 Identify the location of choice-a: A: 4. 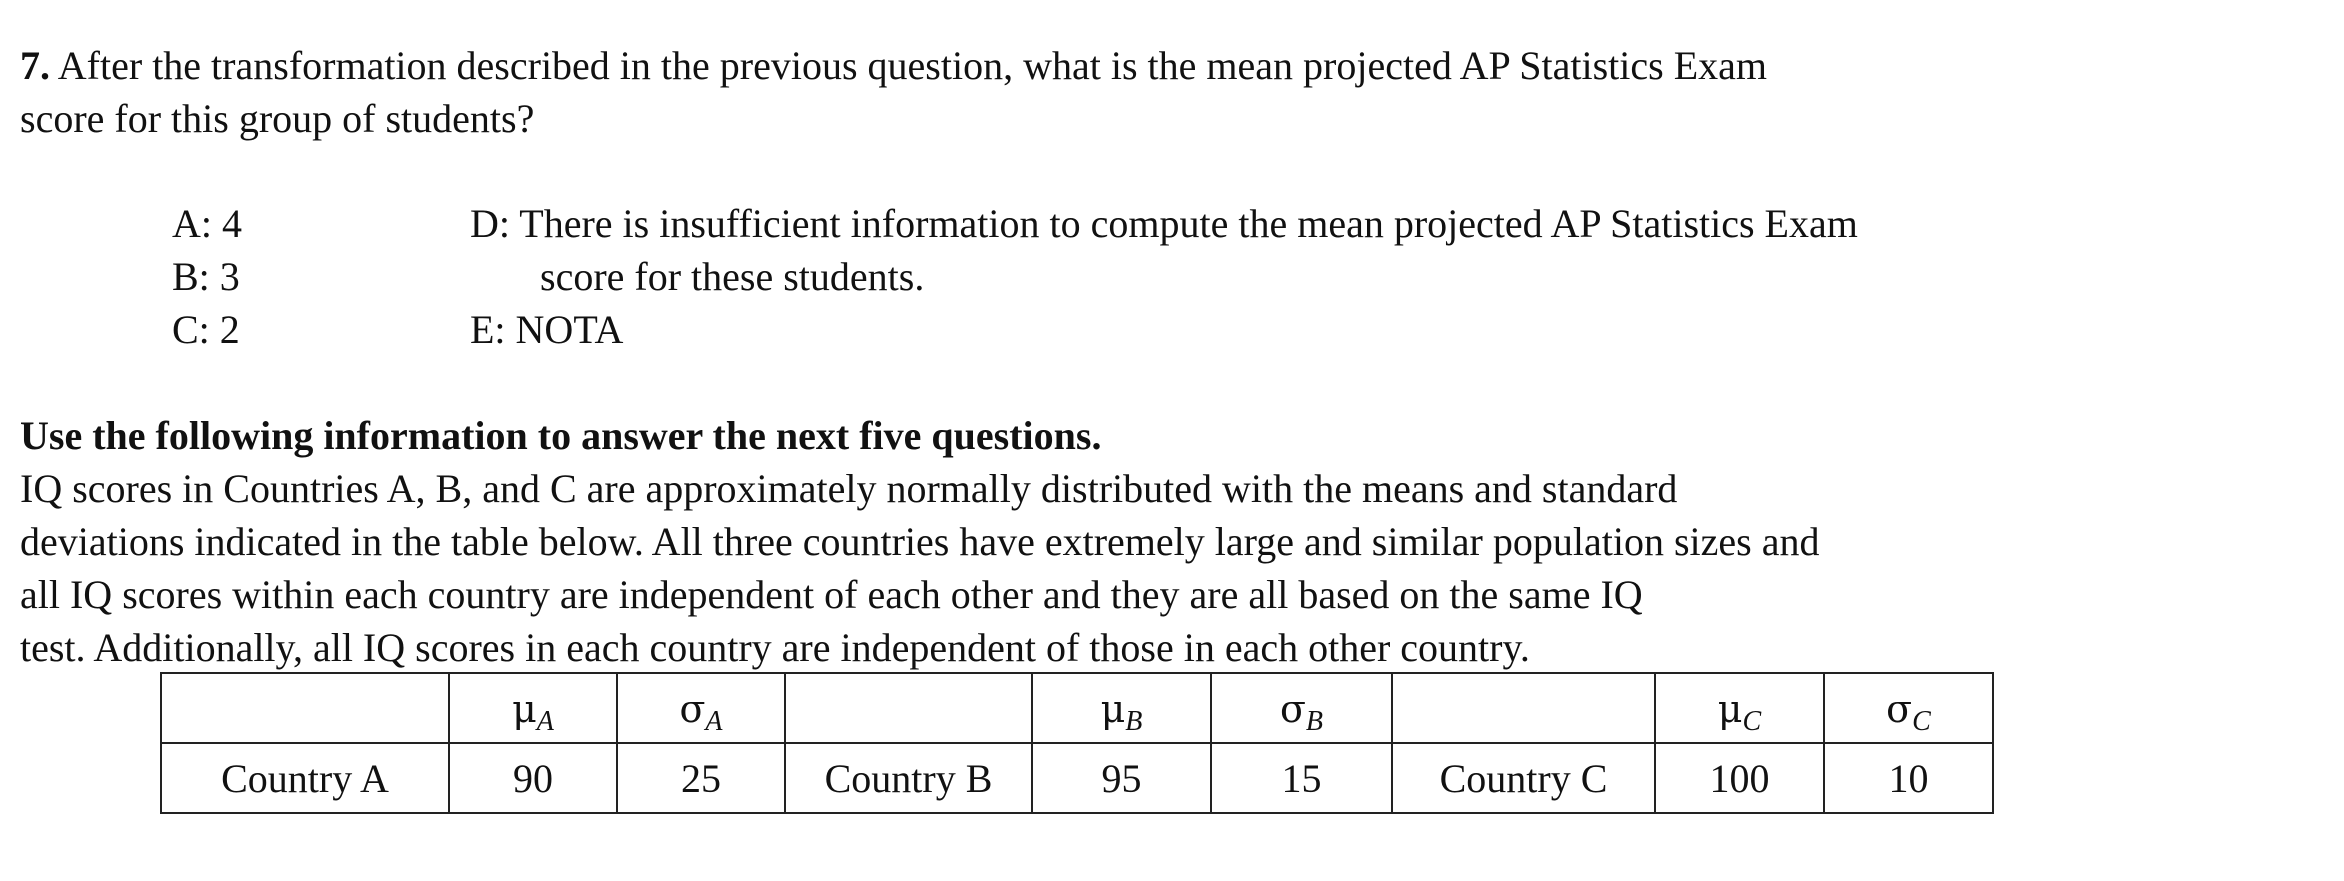
(207, 223).